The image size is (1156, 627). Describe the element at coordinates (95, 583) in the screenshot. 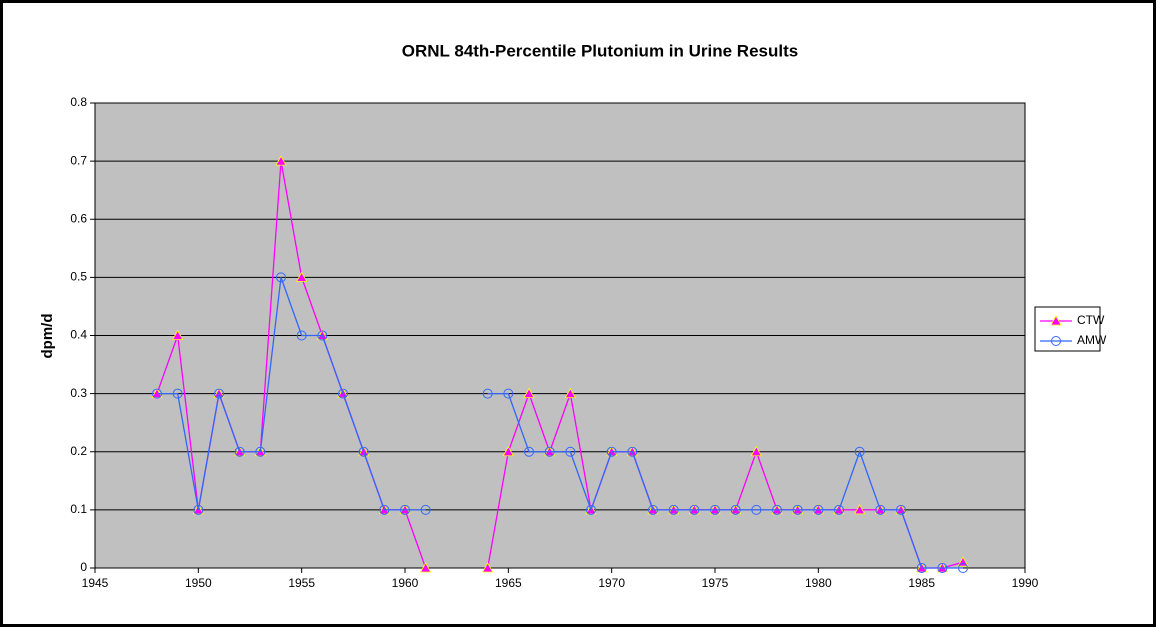

I see `x-tick-label: 1945` at that location.